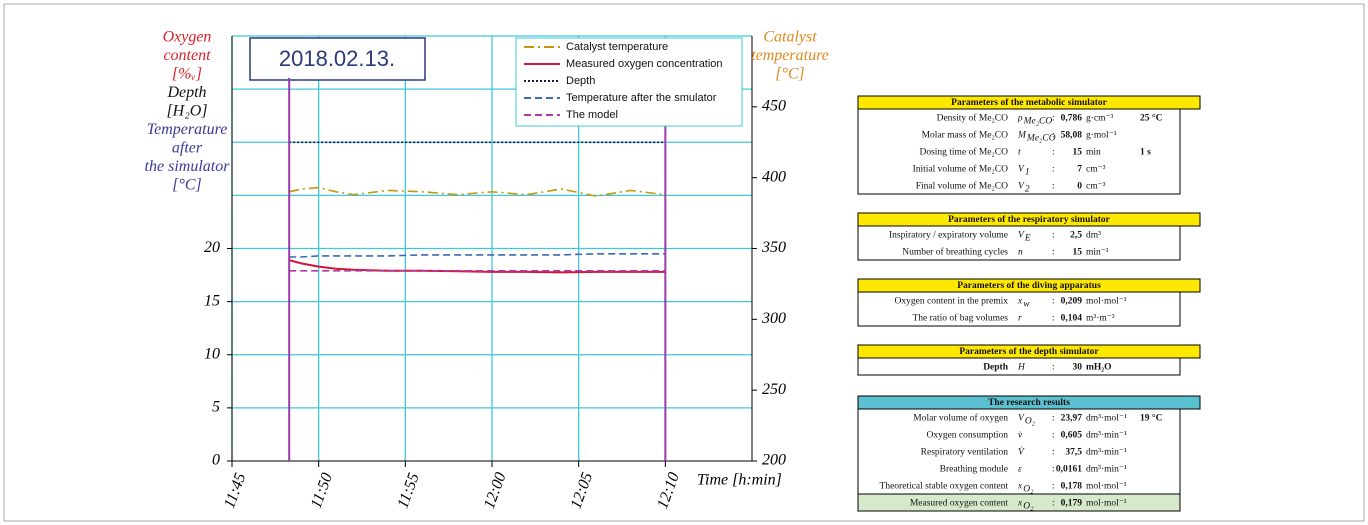 The height and width of the screenshot is (525, 1368). Describe the element at coordinates (1072, 302) in the screenshot. I see `row-value: 0,209` at that location.